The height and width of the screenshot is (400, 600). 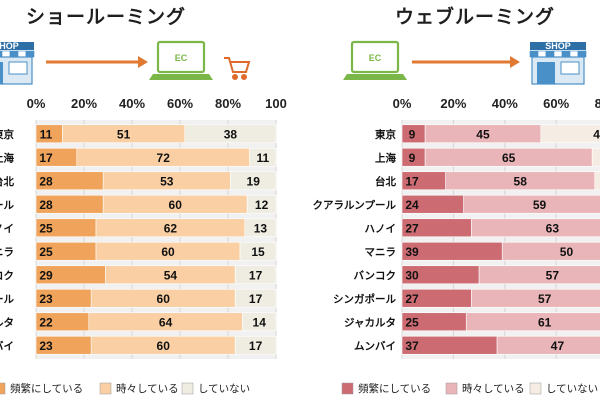 What do you see at coordinates (596, 134) in the screenshot?
I see `data-label: 46` at bounding box center [596, 134].